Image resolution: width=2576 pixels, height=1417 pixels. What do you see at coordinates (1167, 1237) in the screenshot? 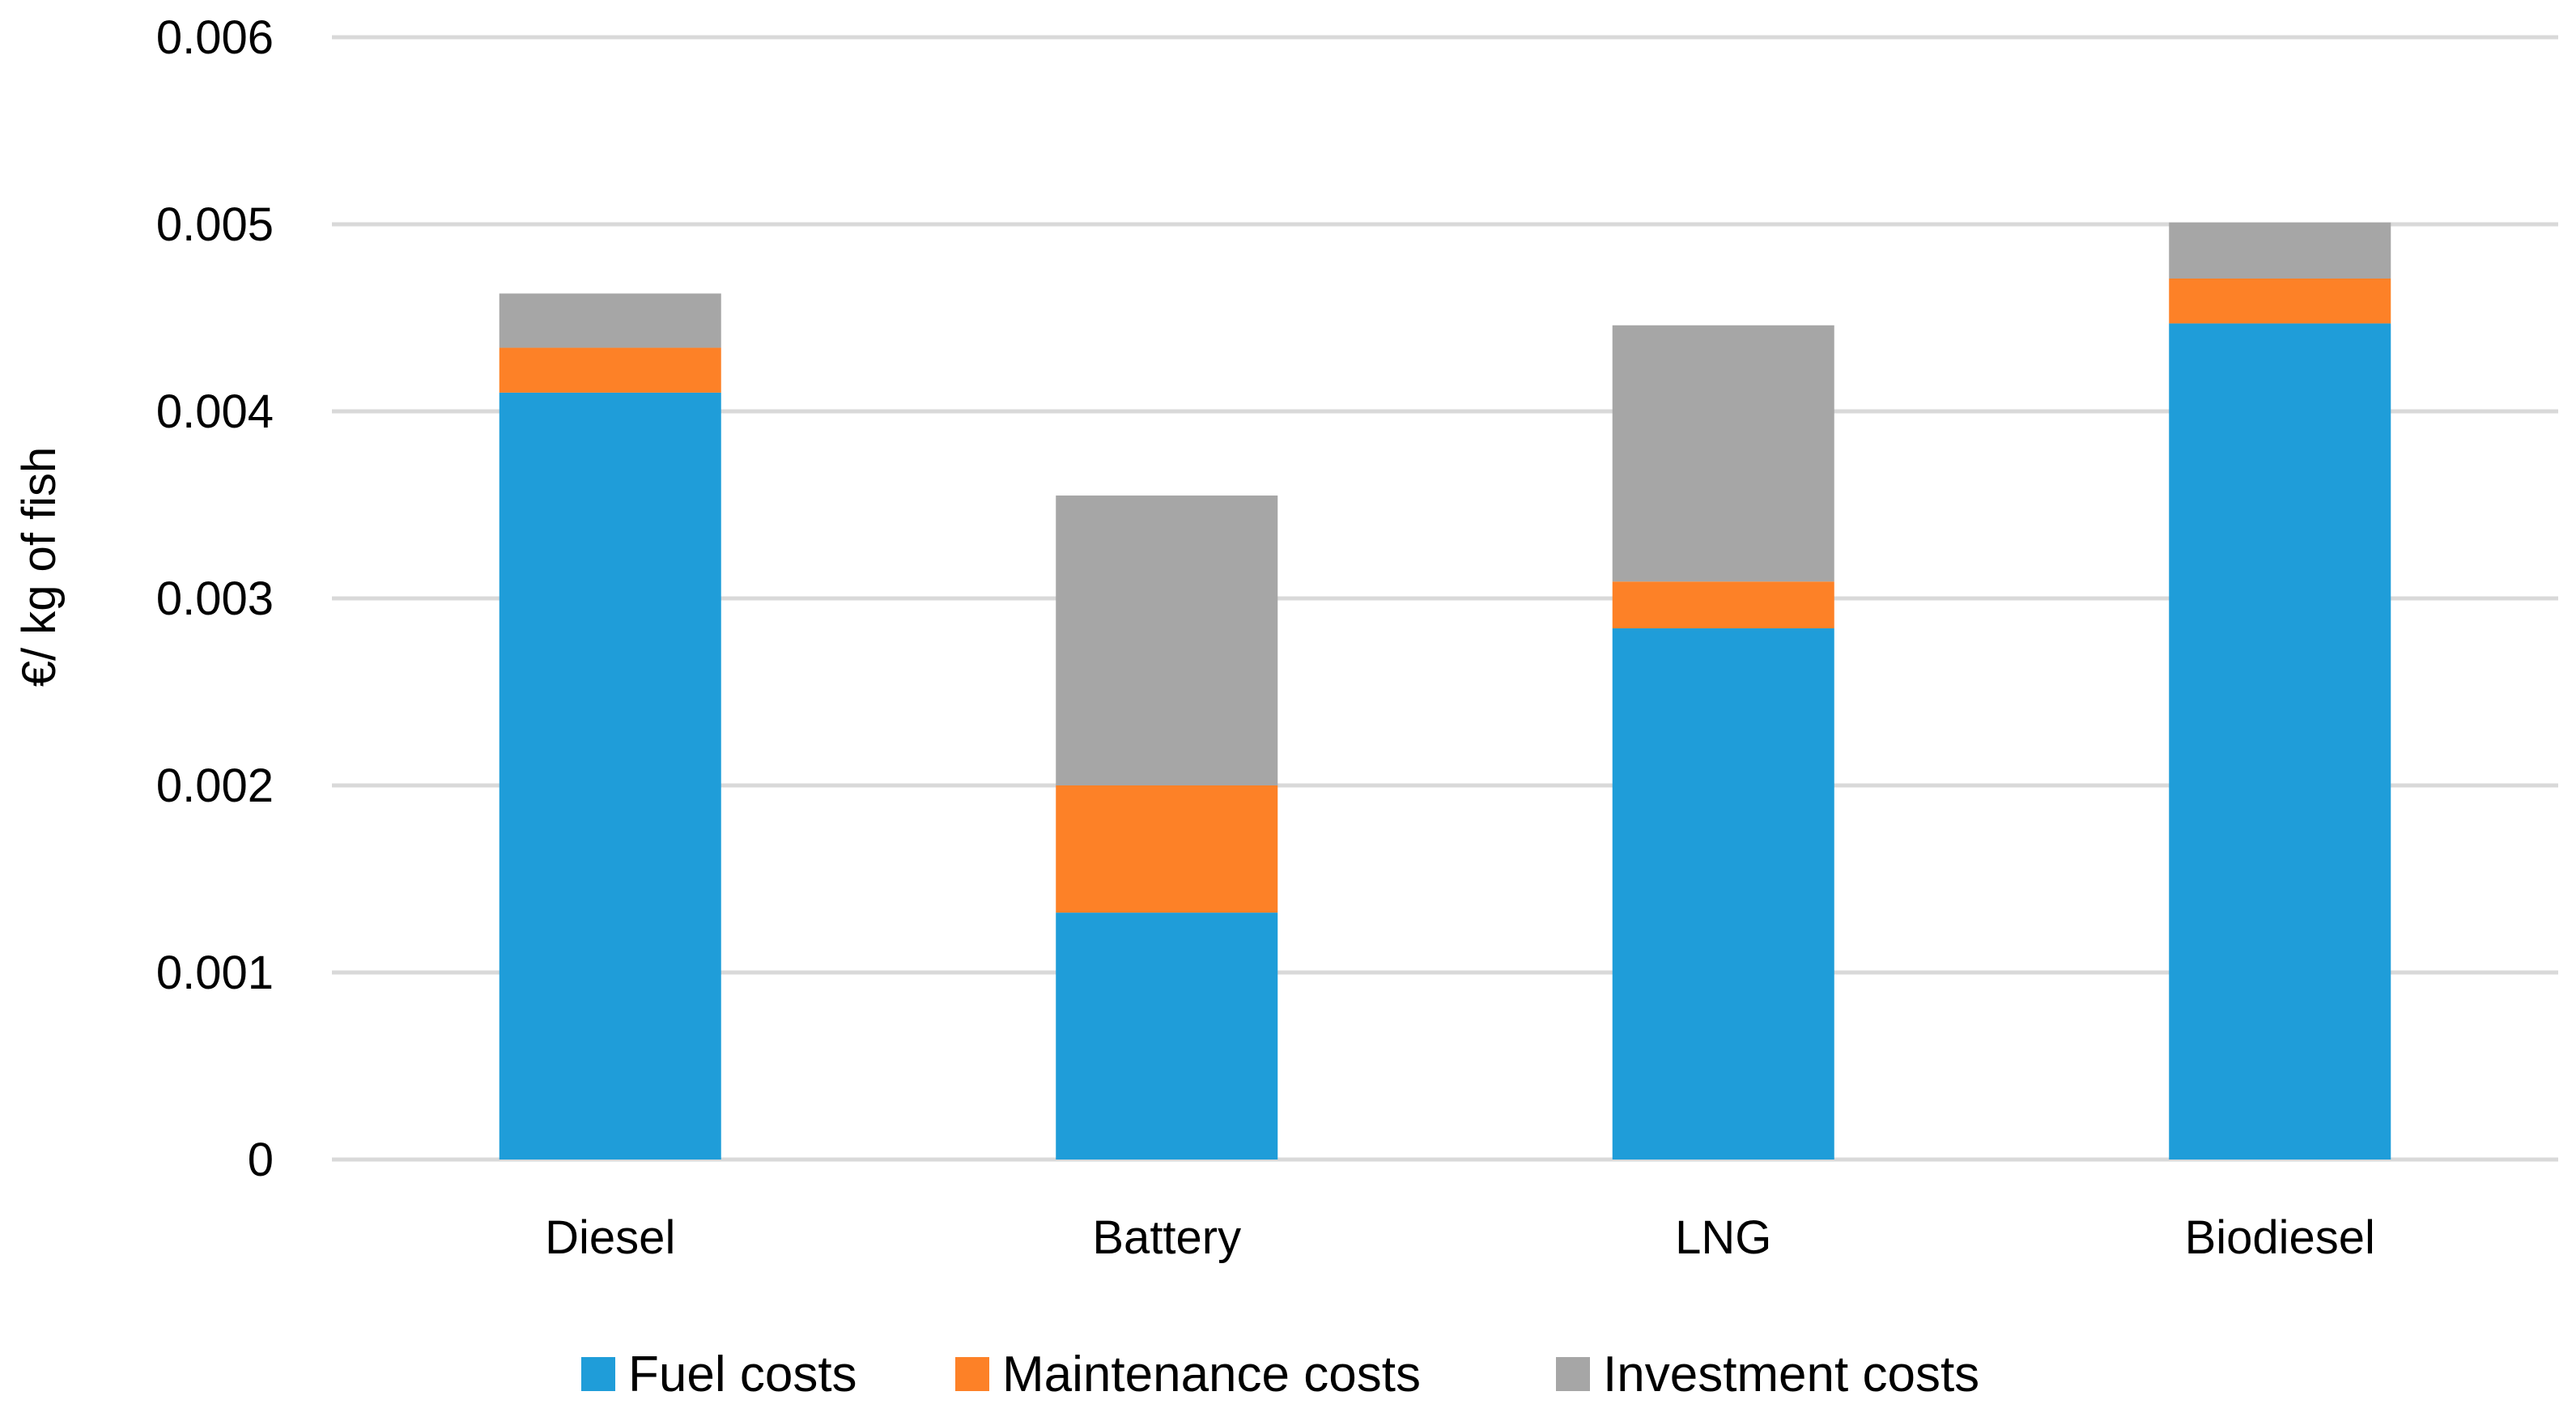
I see `x-tick-label: Battery` at bounding box center [1167, 1237].